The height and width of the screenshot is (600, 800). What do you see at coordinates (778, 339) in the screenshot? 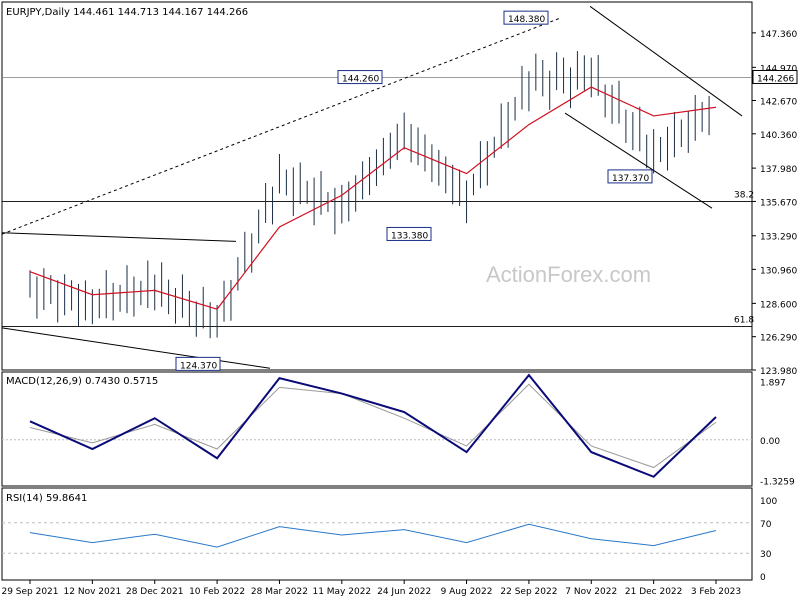
I see `y-tick-label: 126.290` at bounding box center [778, 339].